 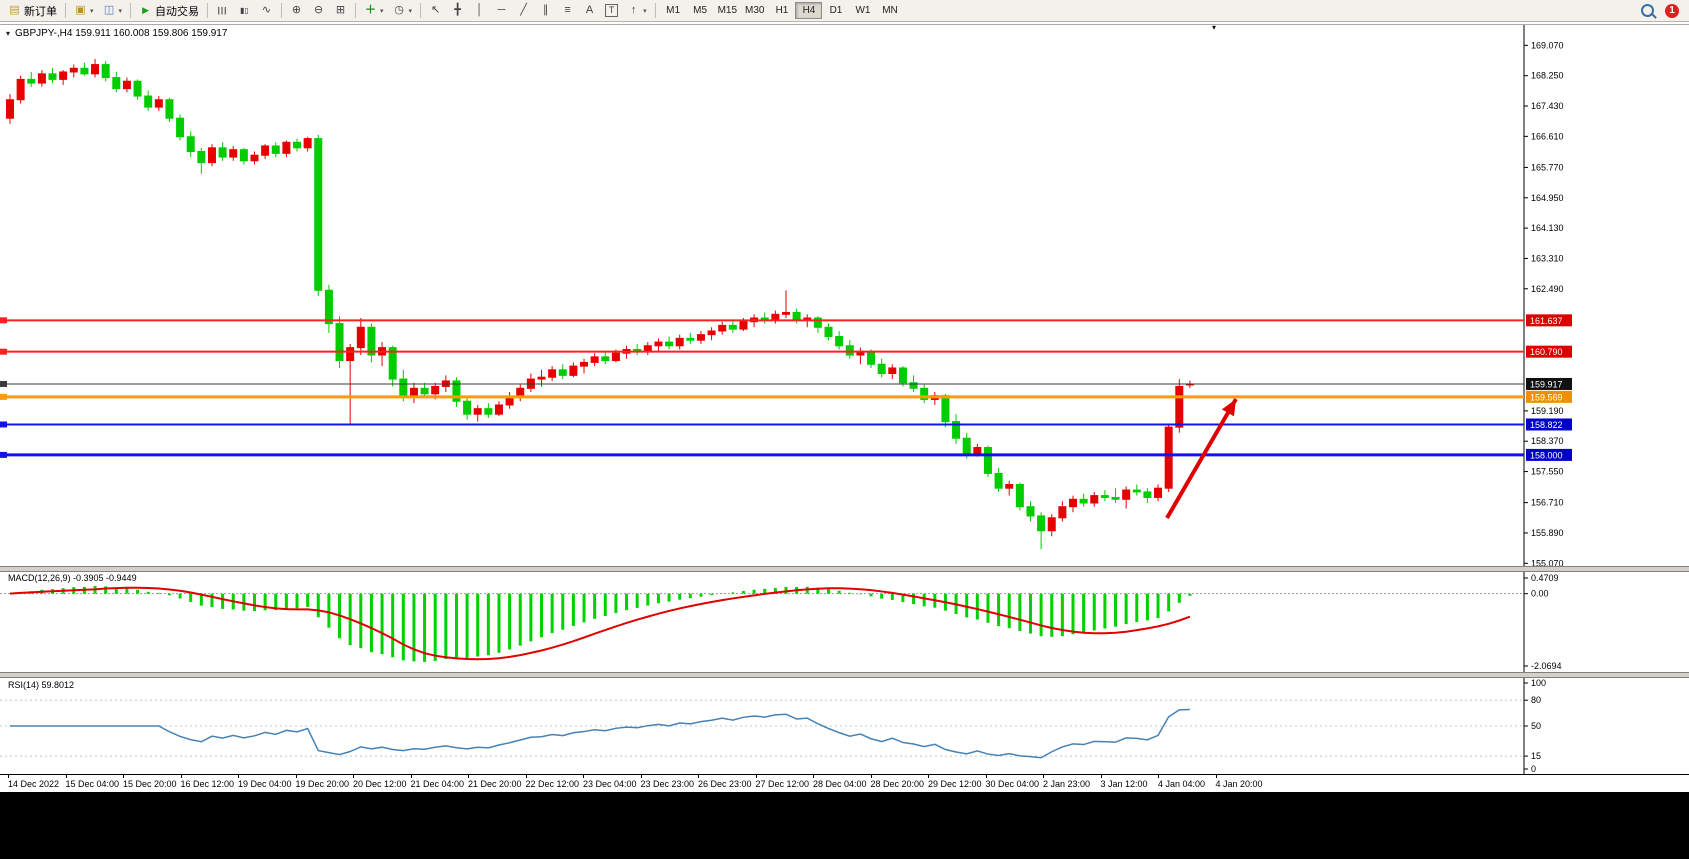 What do you see at coordinates (92, 782) in the screenshot?
I see `time-label: 15 Dec 04:00` at bounding box center [92, 782].